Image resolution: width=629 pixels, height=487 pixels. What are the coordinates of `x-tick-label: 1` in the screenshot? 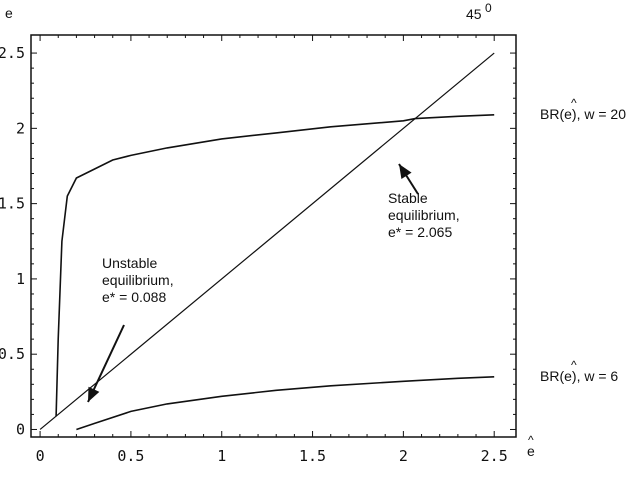 It's located at (221, 456).